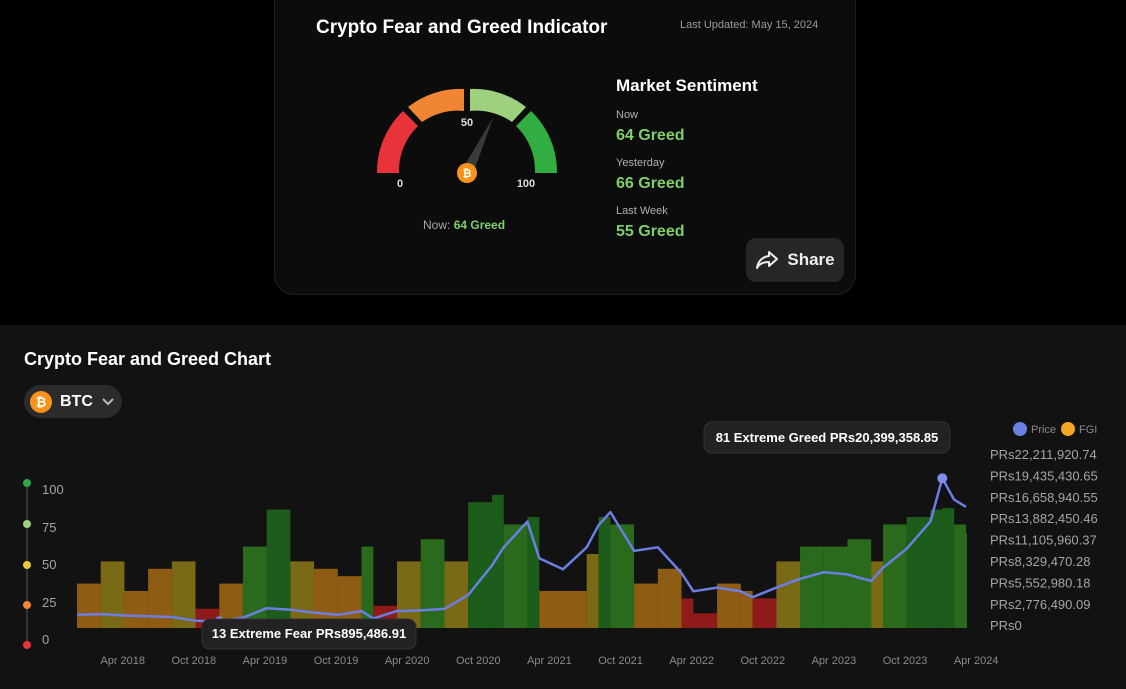 This screenshot has width=1126, height=689. Describe the element at coordinates (537, 142) in the screenshot. I see `gauge-segment-extreme-greed` at that location.